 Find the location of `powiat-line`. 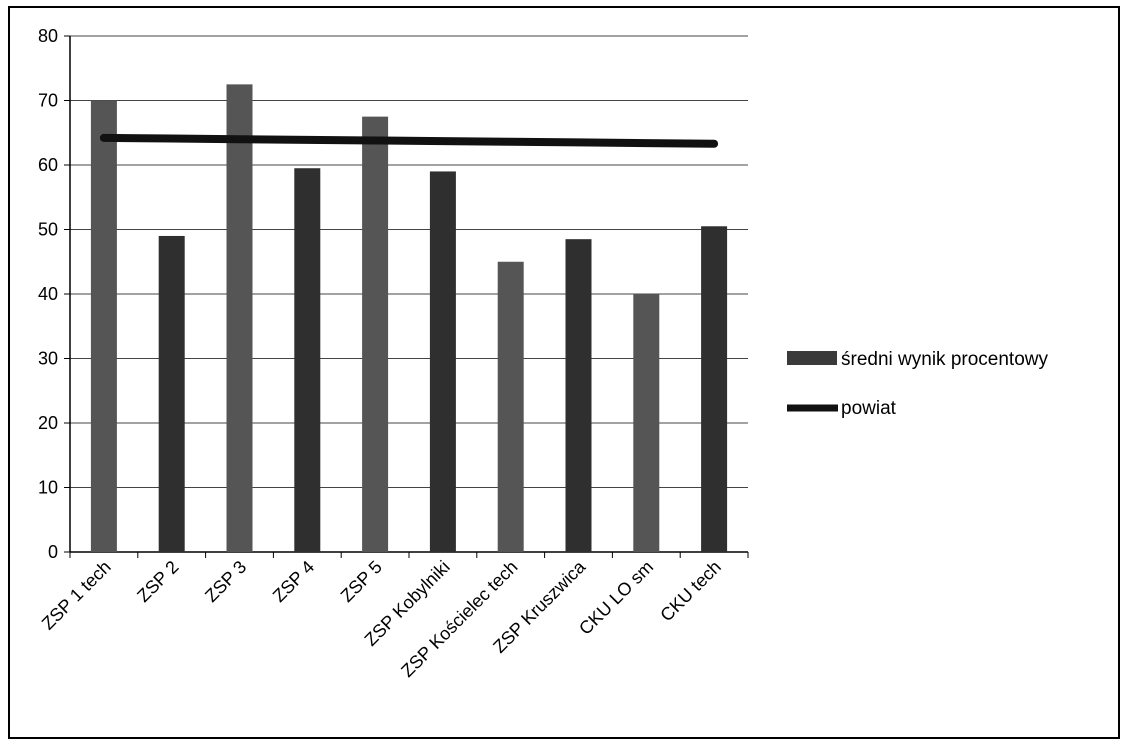

powiat-line is located at coordinates (409, 140).